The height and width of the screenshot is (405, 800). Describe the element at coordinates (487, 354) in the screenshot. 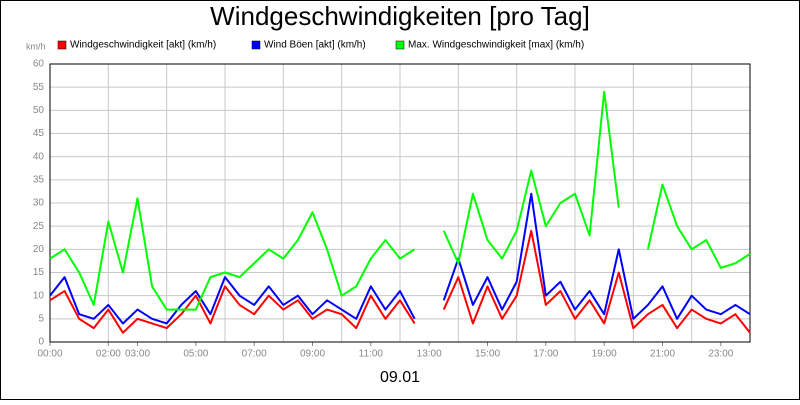

I see `x-tick-label: 15:00` at that location.